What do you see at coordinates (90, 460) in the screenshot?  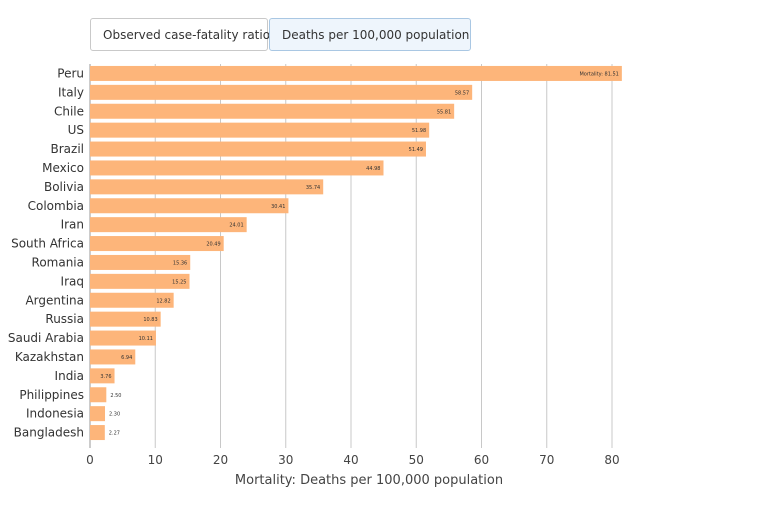 I see `x-tick-label: 0` at bounding box center [90, 460].